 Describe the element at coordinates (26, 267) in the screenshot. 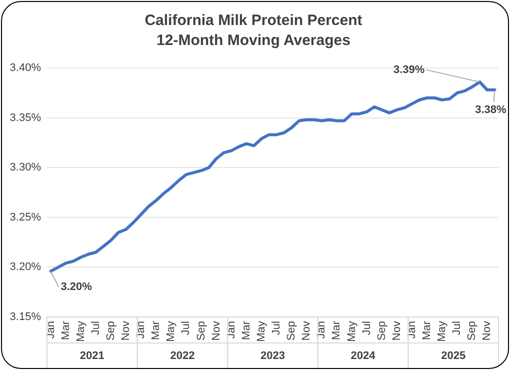

I see `y-tick-label: 3.20%` at that location.